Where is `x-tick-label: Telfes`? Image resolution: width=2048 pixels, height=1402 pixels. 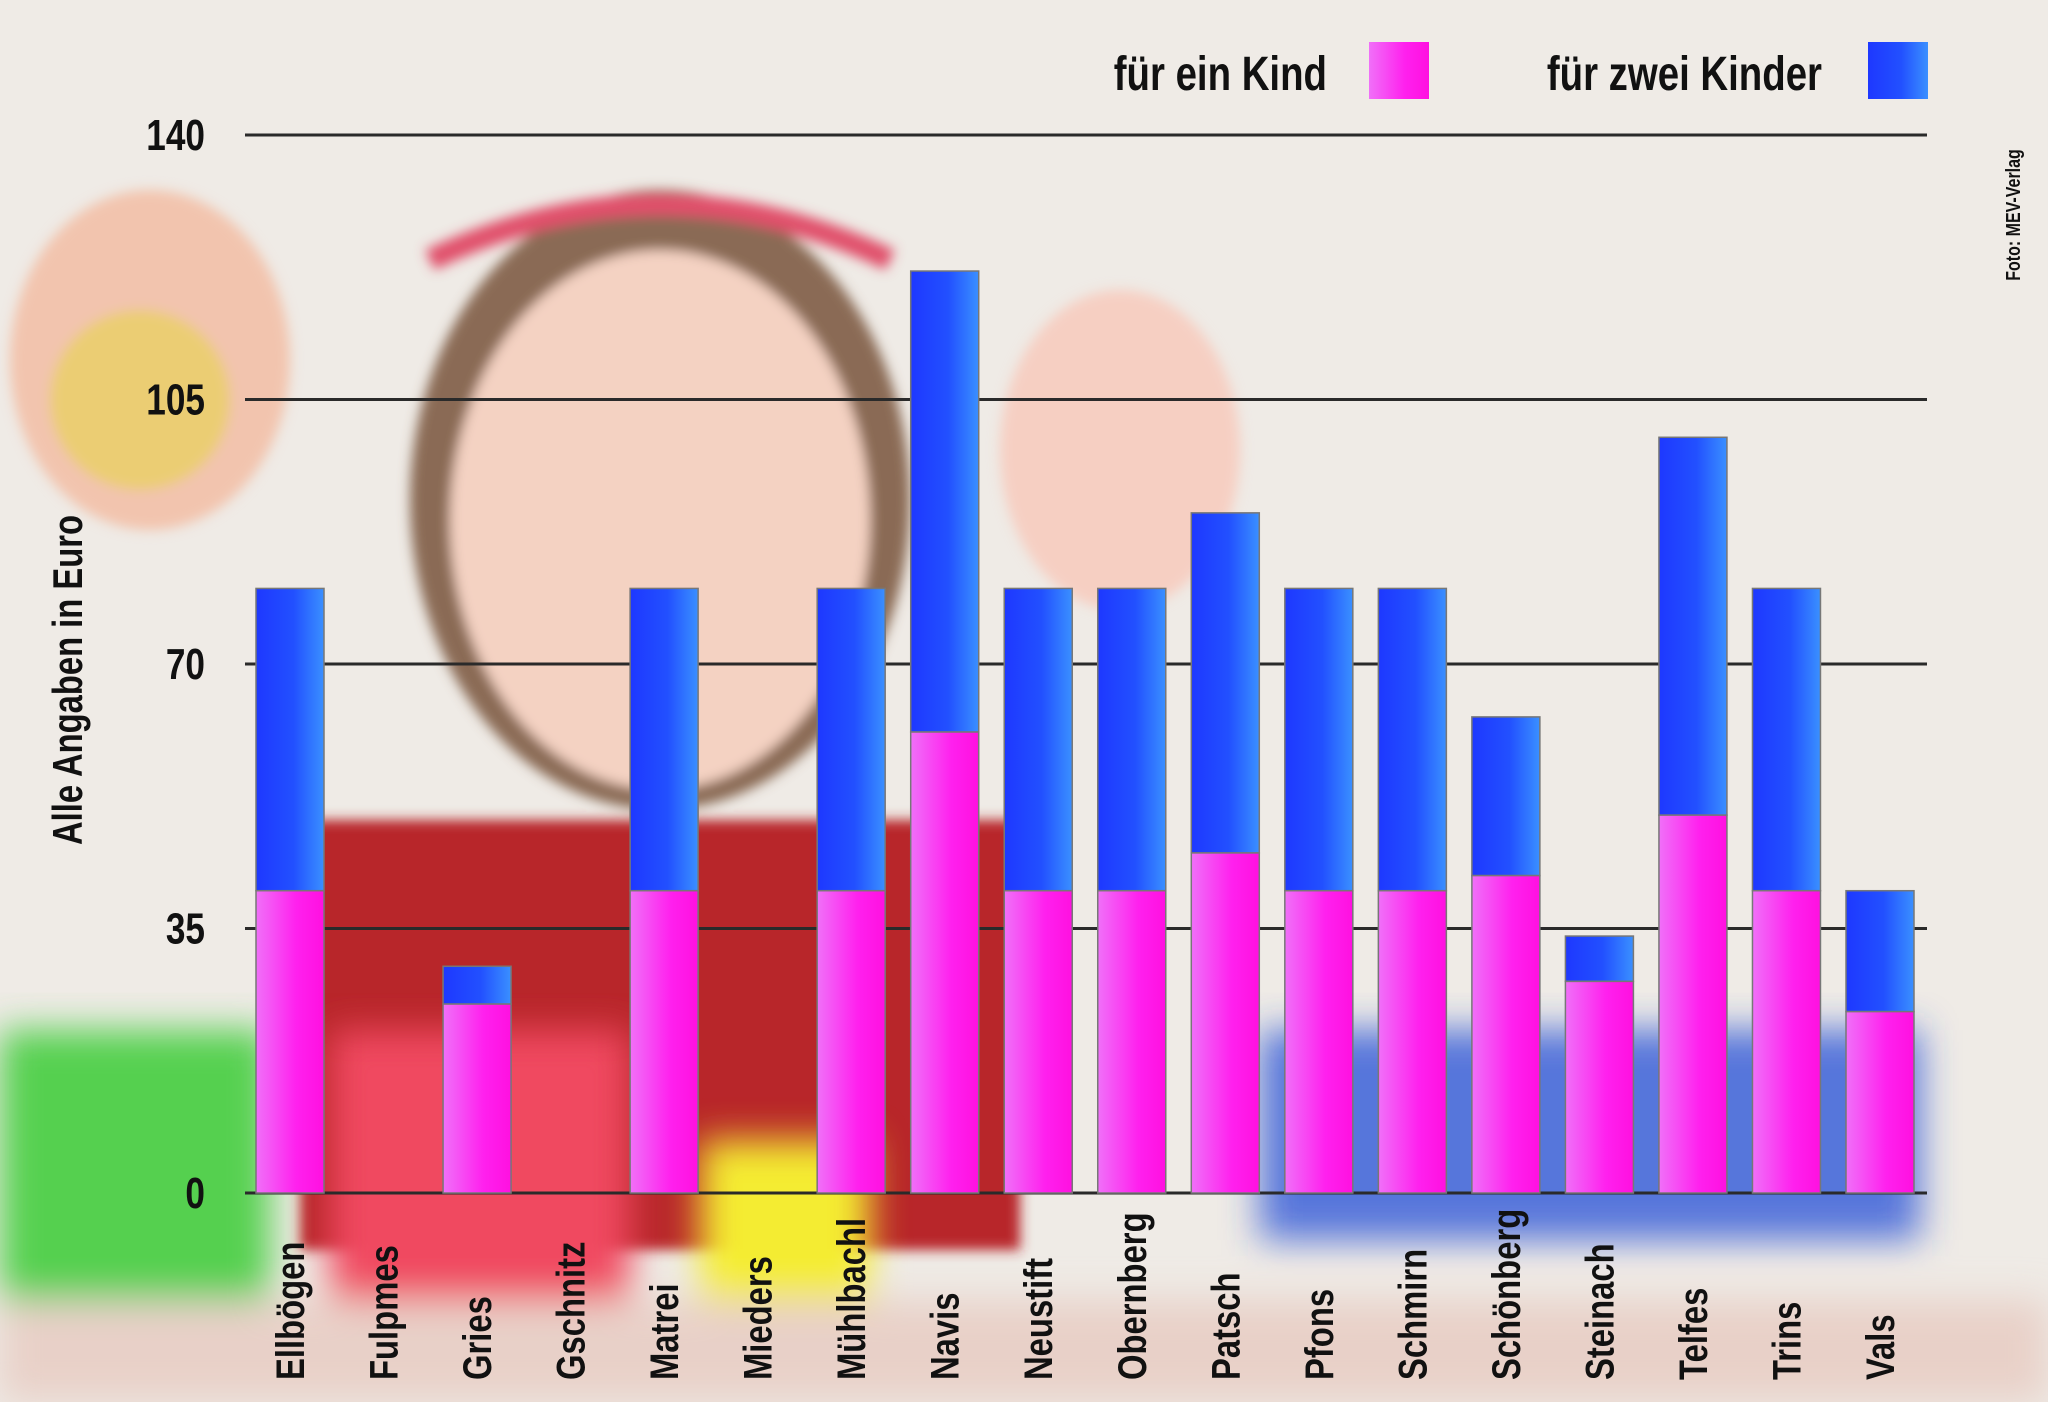
x-tick-label: Telfes is located at coordinates (1693, 1334).